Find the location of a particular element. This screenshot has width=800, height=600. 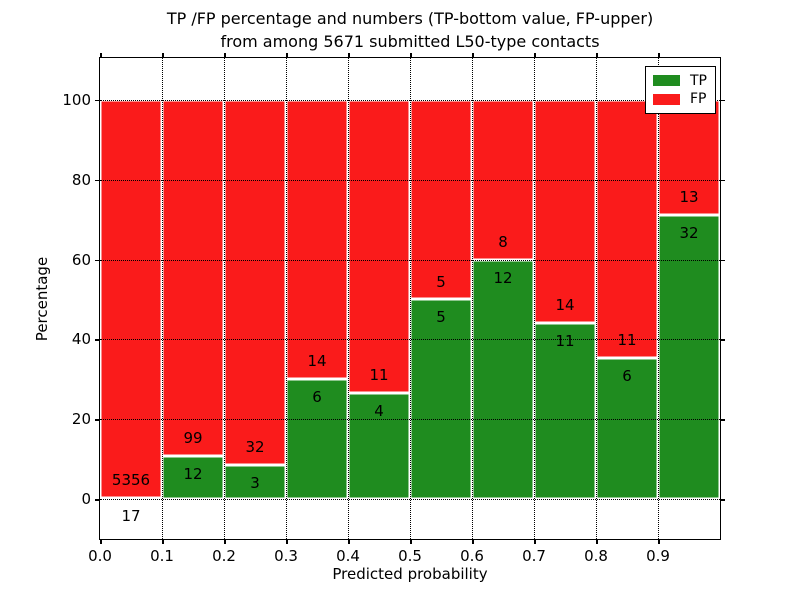

bar-count-label-tp: 17 is located at coordinates (131, 515).